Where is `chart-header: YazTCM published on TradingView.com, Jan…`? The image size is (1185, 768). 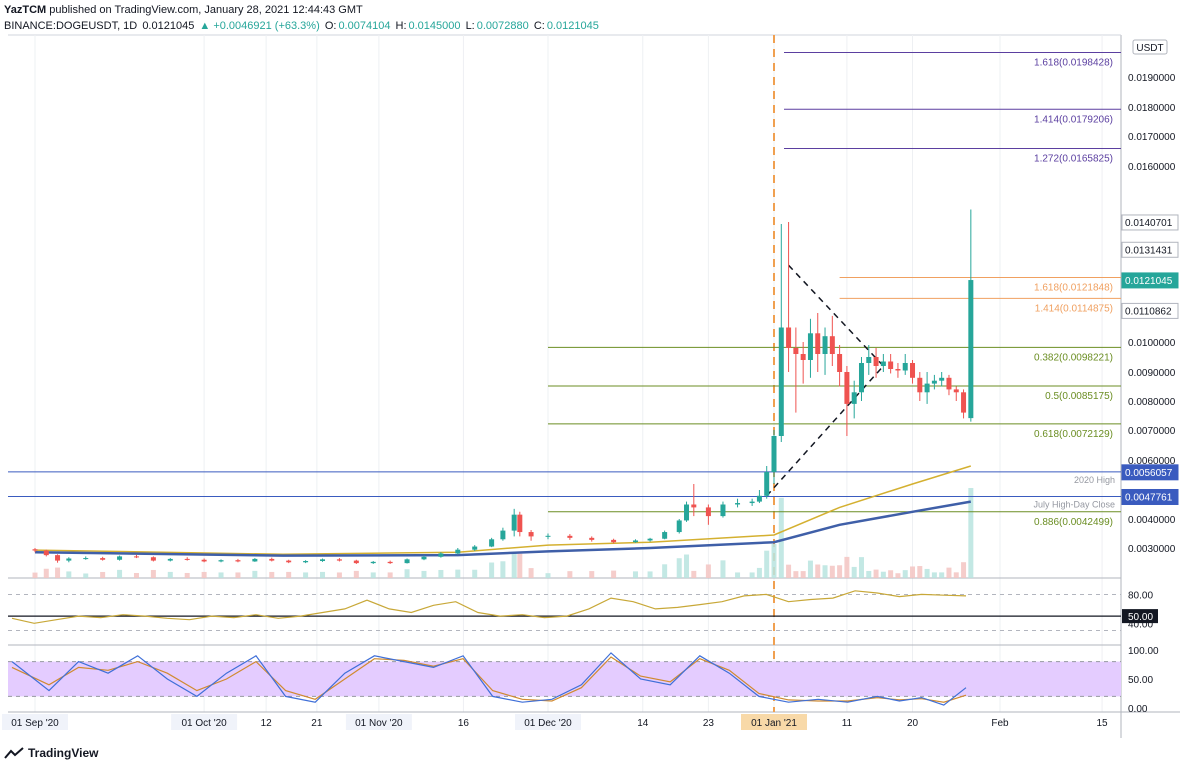 chart-header: YazTCM published on TradingView.com, Jan… is located at coordinates (589, 18).